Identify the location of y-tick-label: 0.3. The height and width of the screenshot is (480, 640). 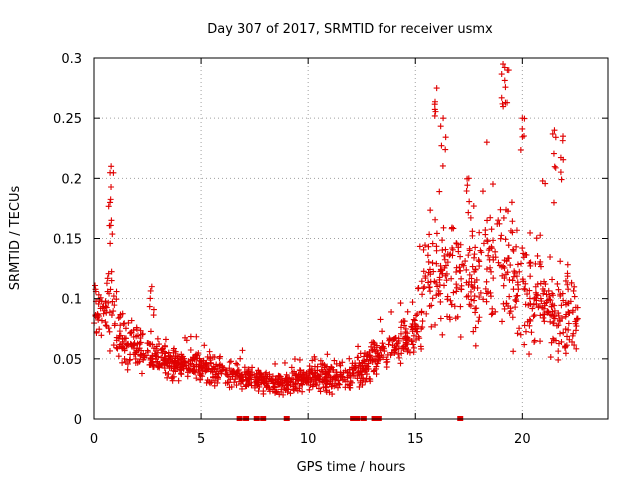
(71, 59).